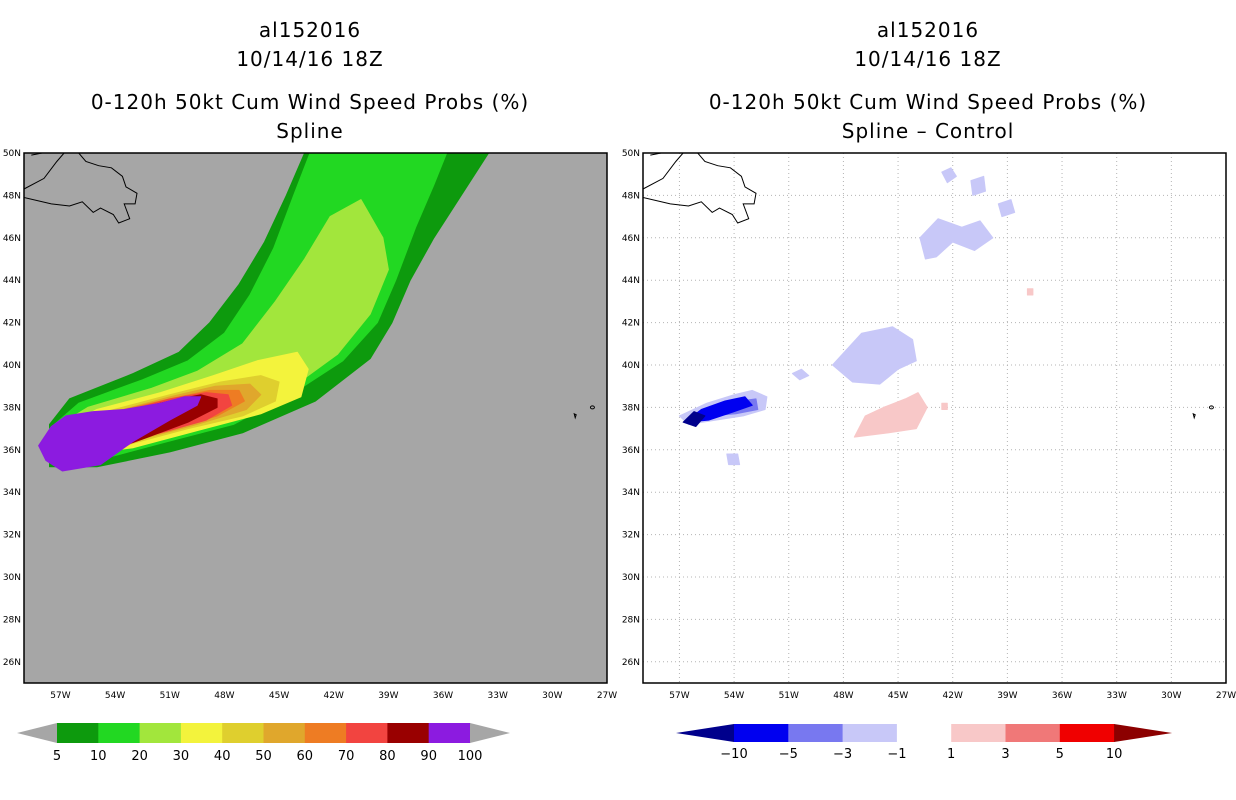 Image resolution: width=1236 pixels, height=800 pixels. Describe the element at coordinates (12, 239) in the screenshot. I see `left-lat-tick-46N: 46N` at that location.